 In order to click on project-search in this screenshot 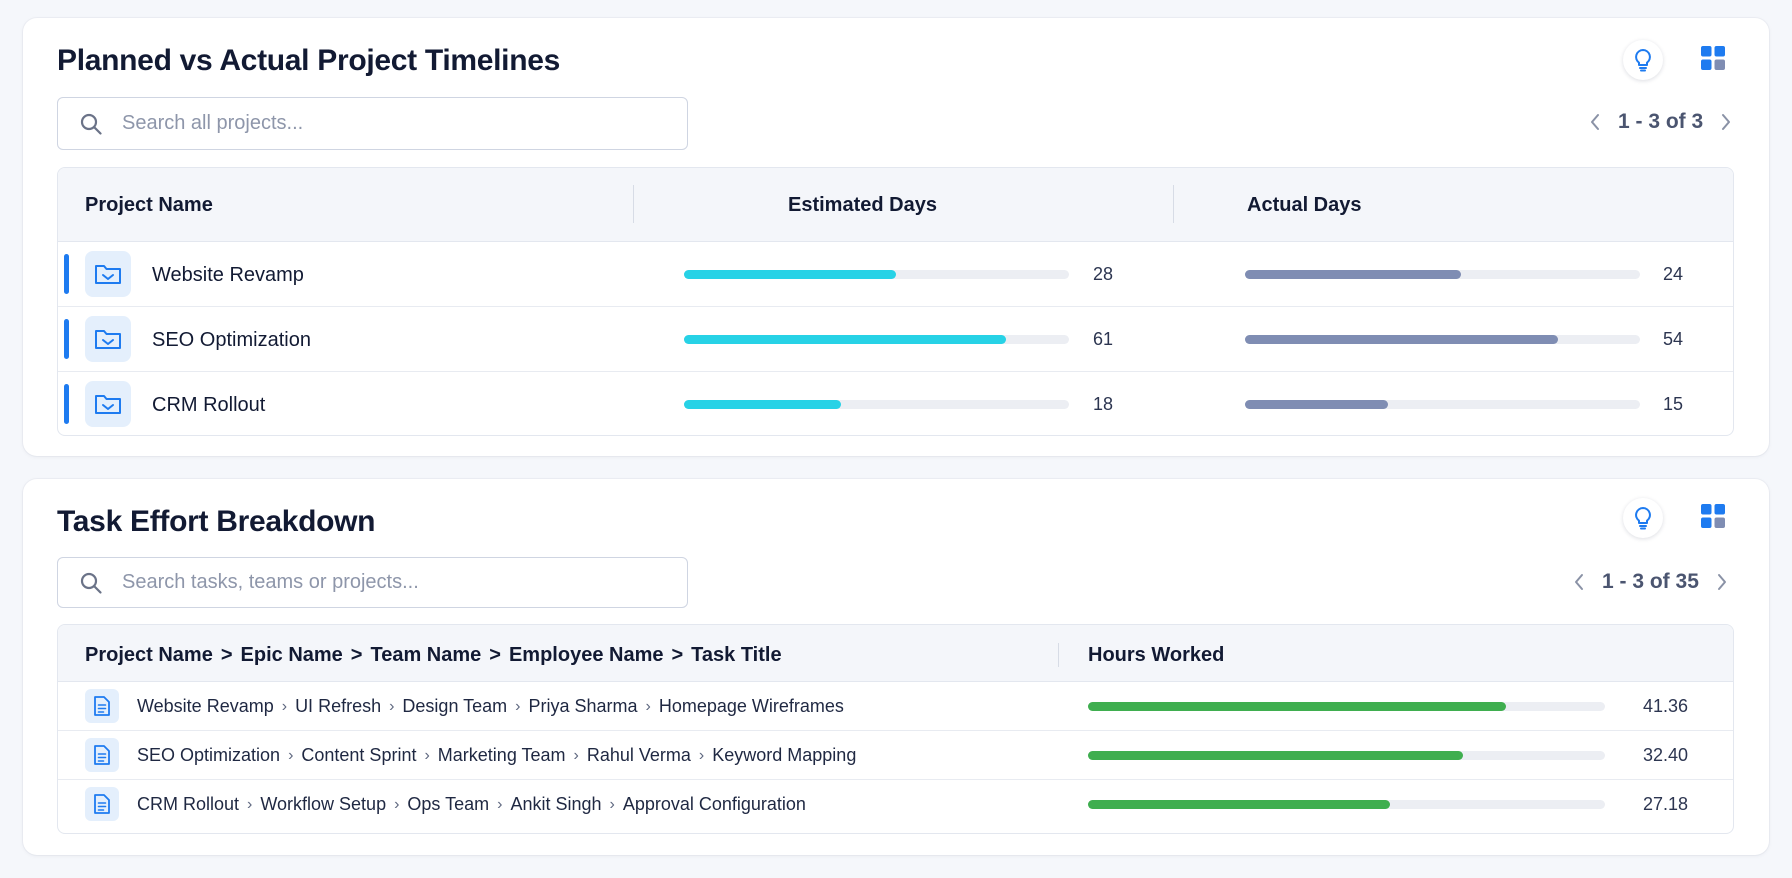, I will do `click(372, 123)`.